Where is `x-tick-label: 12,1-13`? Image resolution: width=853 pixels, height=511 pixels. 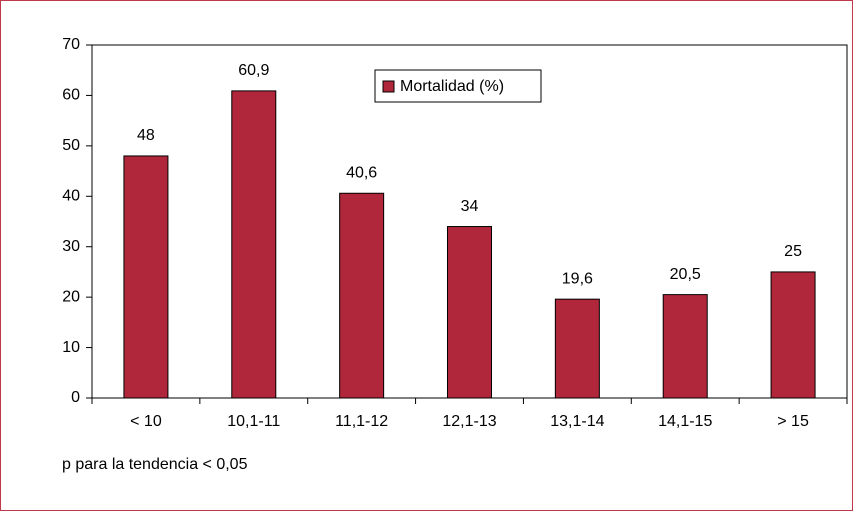 x-tick-label: 12,1-13 is located at coordinates (469, 421).